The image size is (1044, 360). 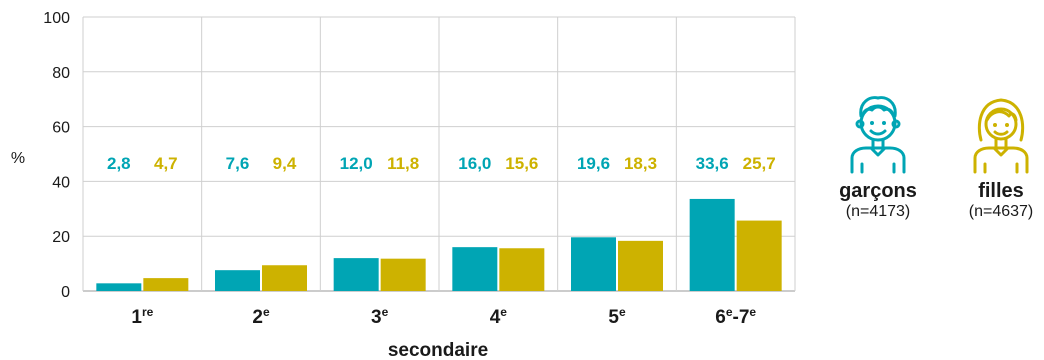 I want to click on x-category-label: 2e, so click(x=261, y=316).